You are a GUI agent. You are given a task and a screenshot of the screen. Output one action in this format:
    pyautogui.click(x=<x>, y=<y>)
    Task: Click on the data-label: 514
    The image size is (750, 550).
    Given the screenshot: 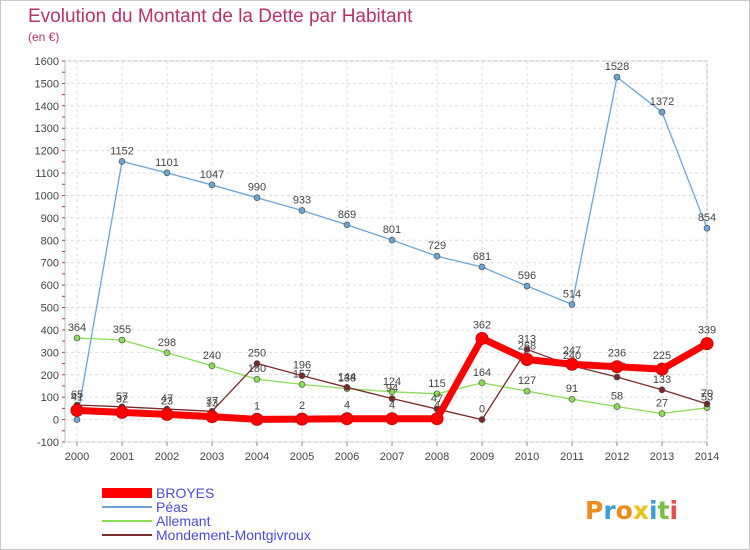 What is the action you would take?
    pyautogui.click(x=572, y=294)
    